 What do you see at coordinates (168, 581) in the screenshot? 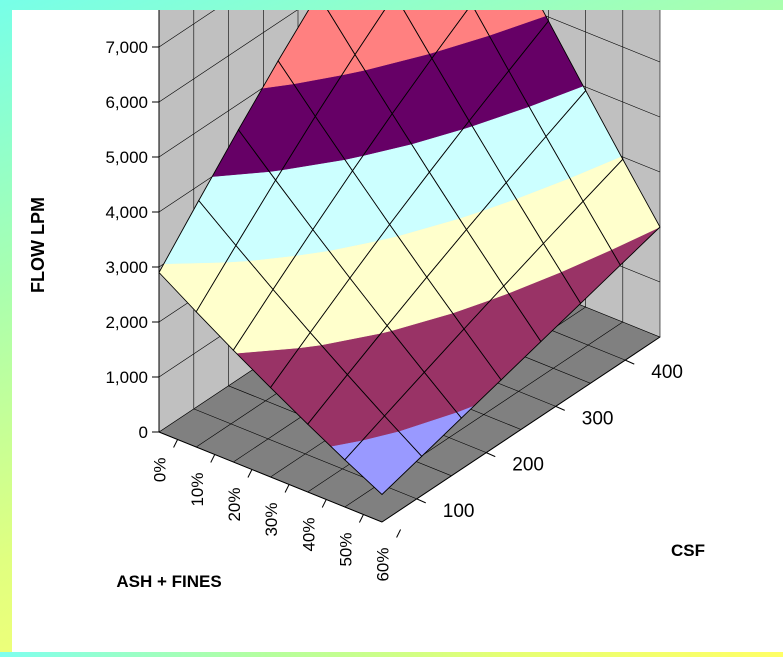
I see `x-axis-title: ASH + FINES` at bounding box center [168, 581].